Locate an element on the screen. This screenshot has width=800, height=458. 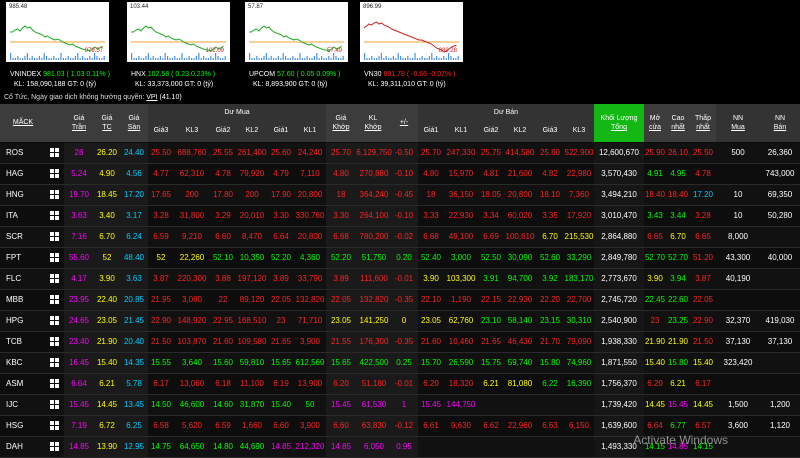
header-tran: Giá Trần is located at coordinates (79, 123).